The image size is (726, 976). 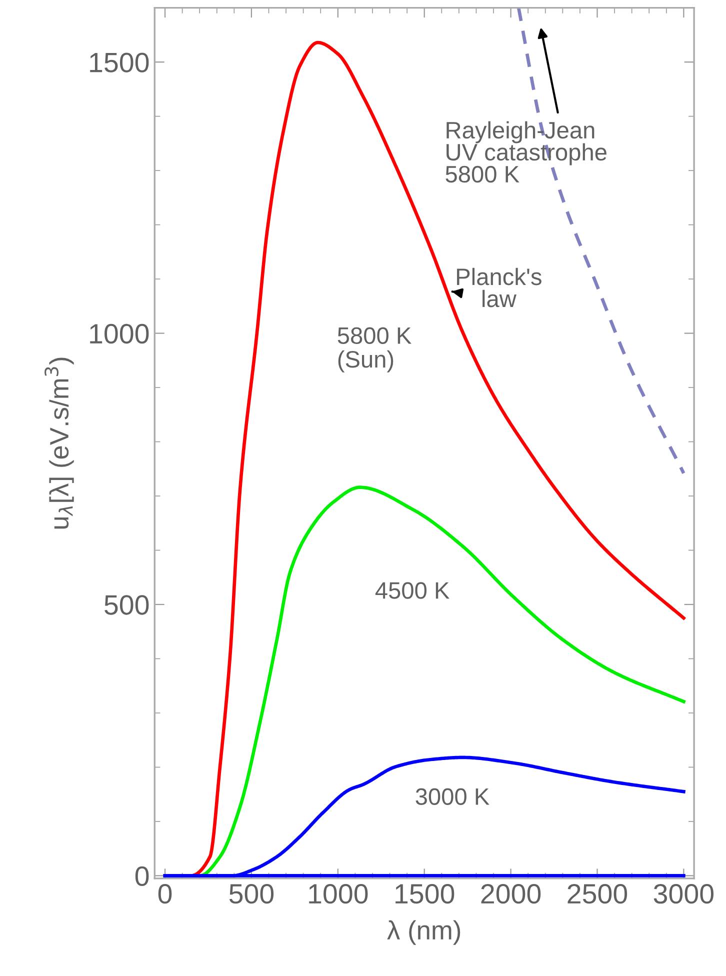 What do you see at coordinates (499, 288) in the screenshot?
I see `annotation: Planck's law` at bounding box center [499, 288].